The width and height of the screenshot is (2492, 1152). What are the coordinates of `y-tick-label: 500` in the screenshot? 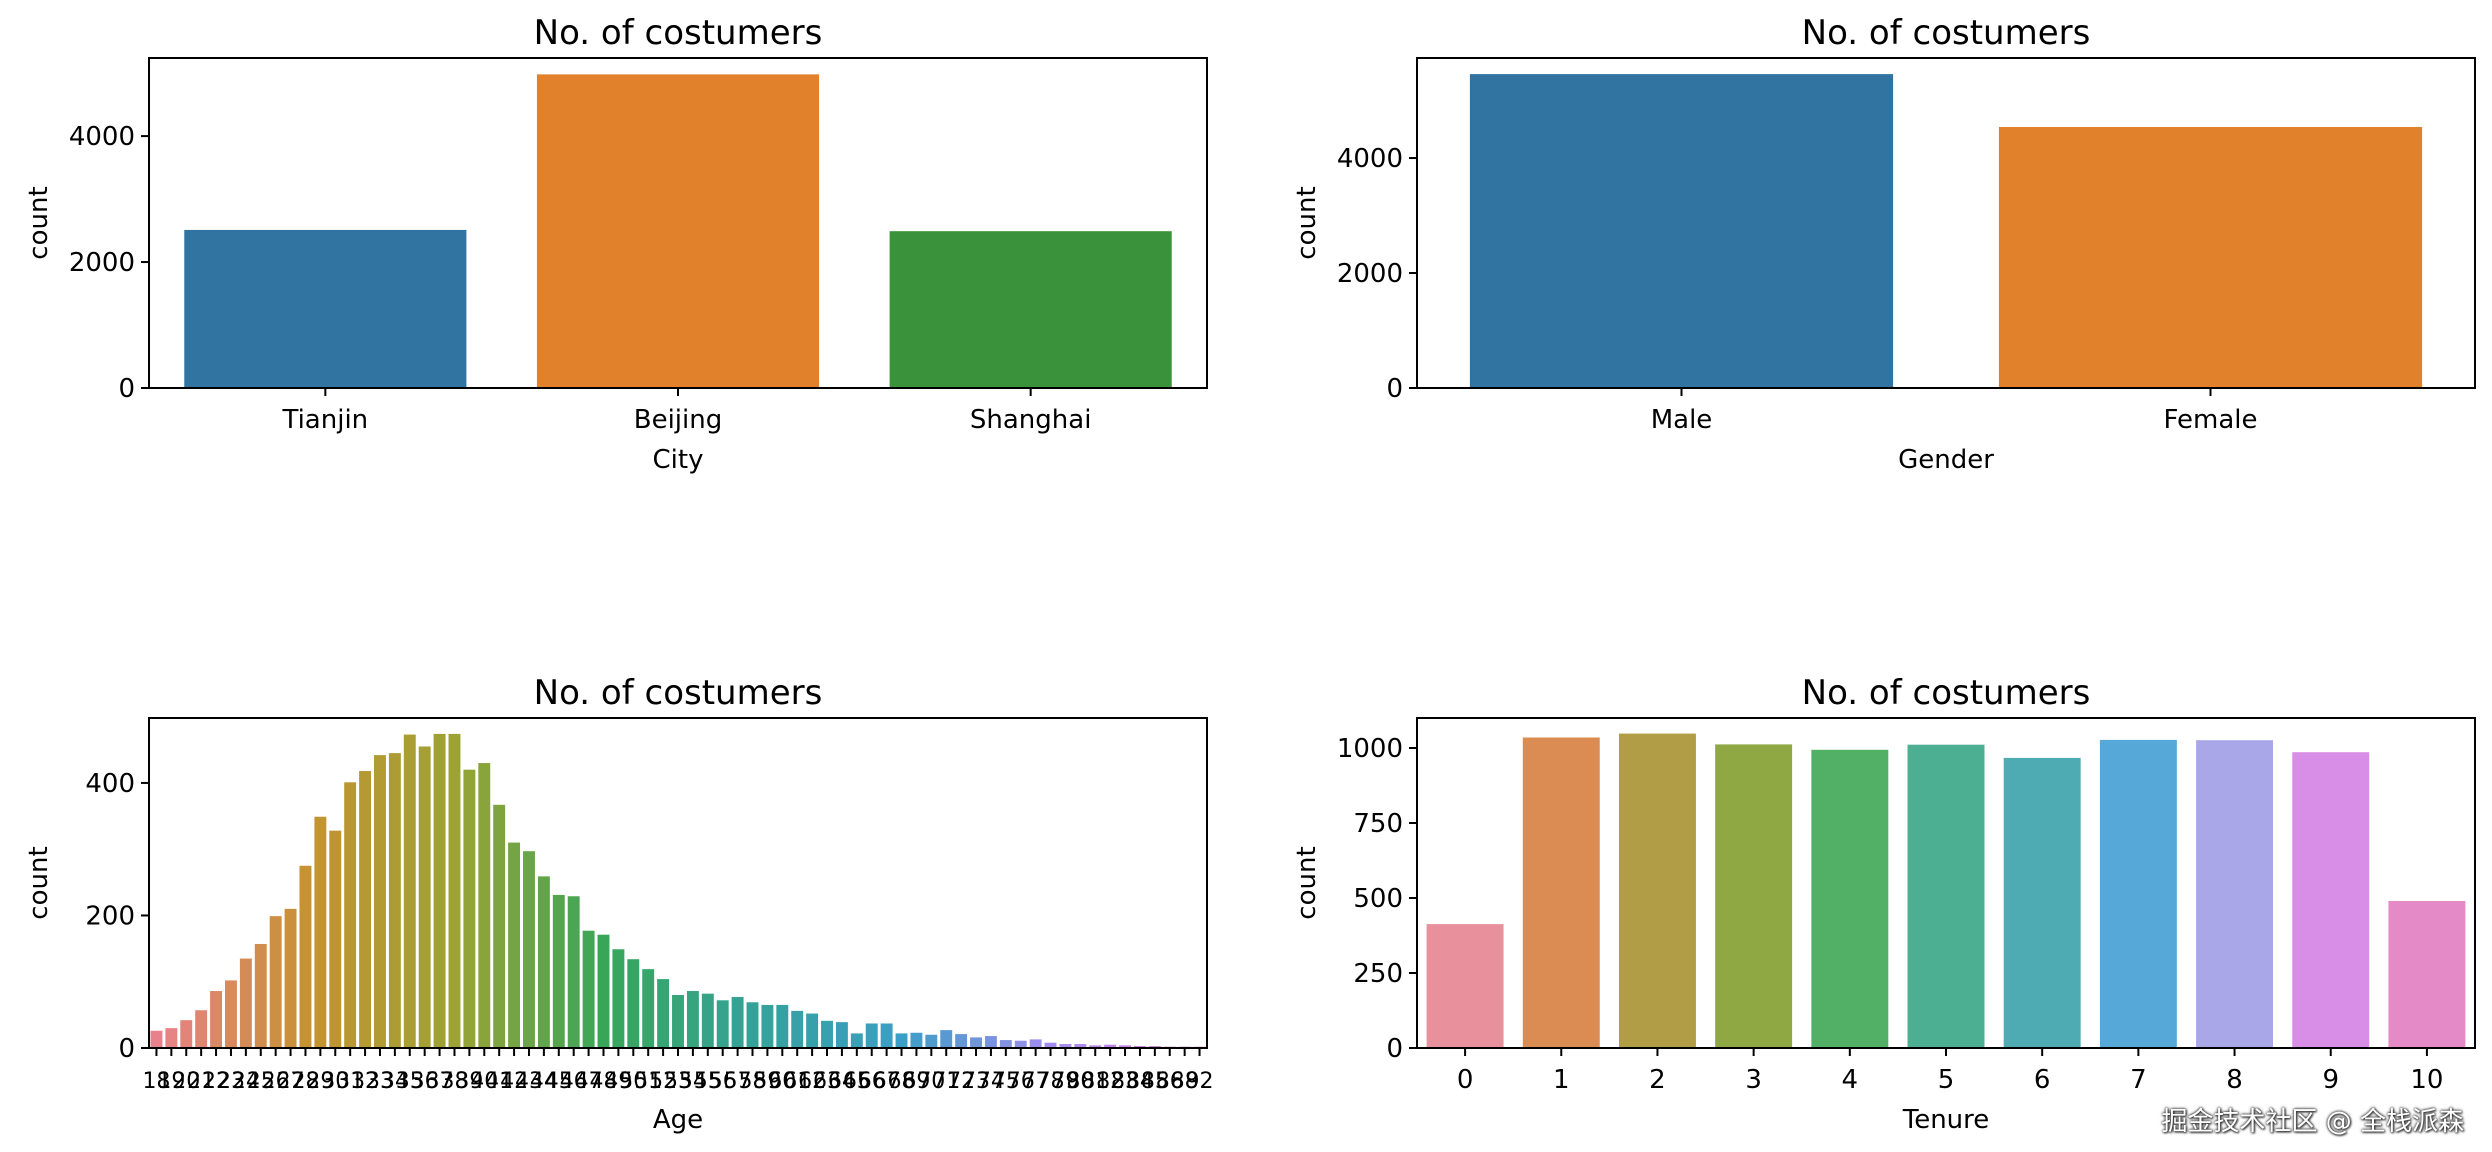 It's located at (1378, 899).